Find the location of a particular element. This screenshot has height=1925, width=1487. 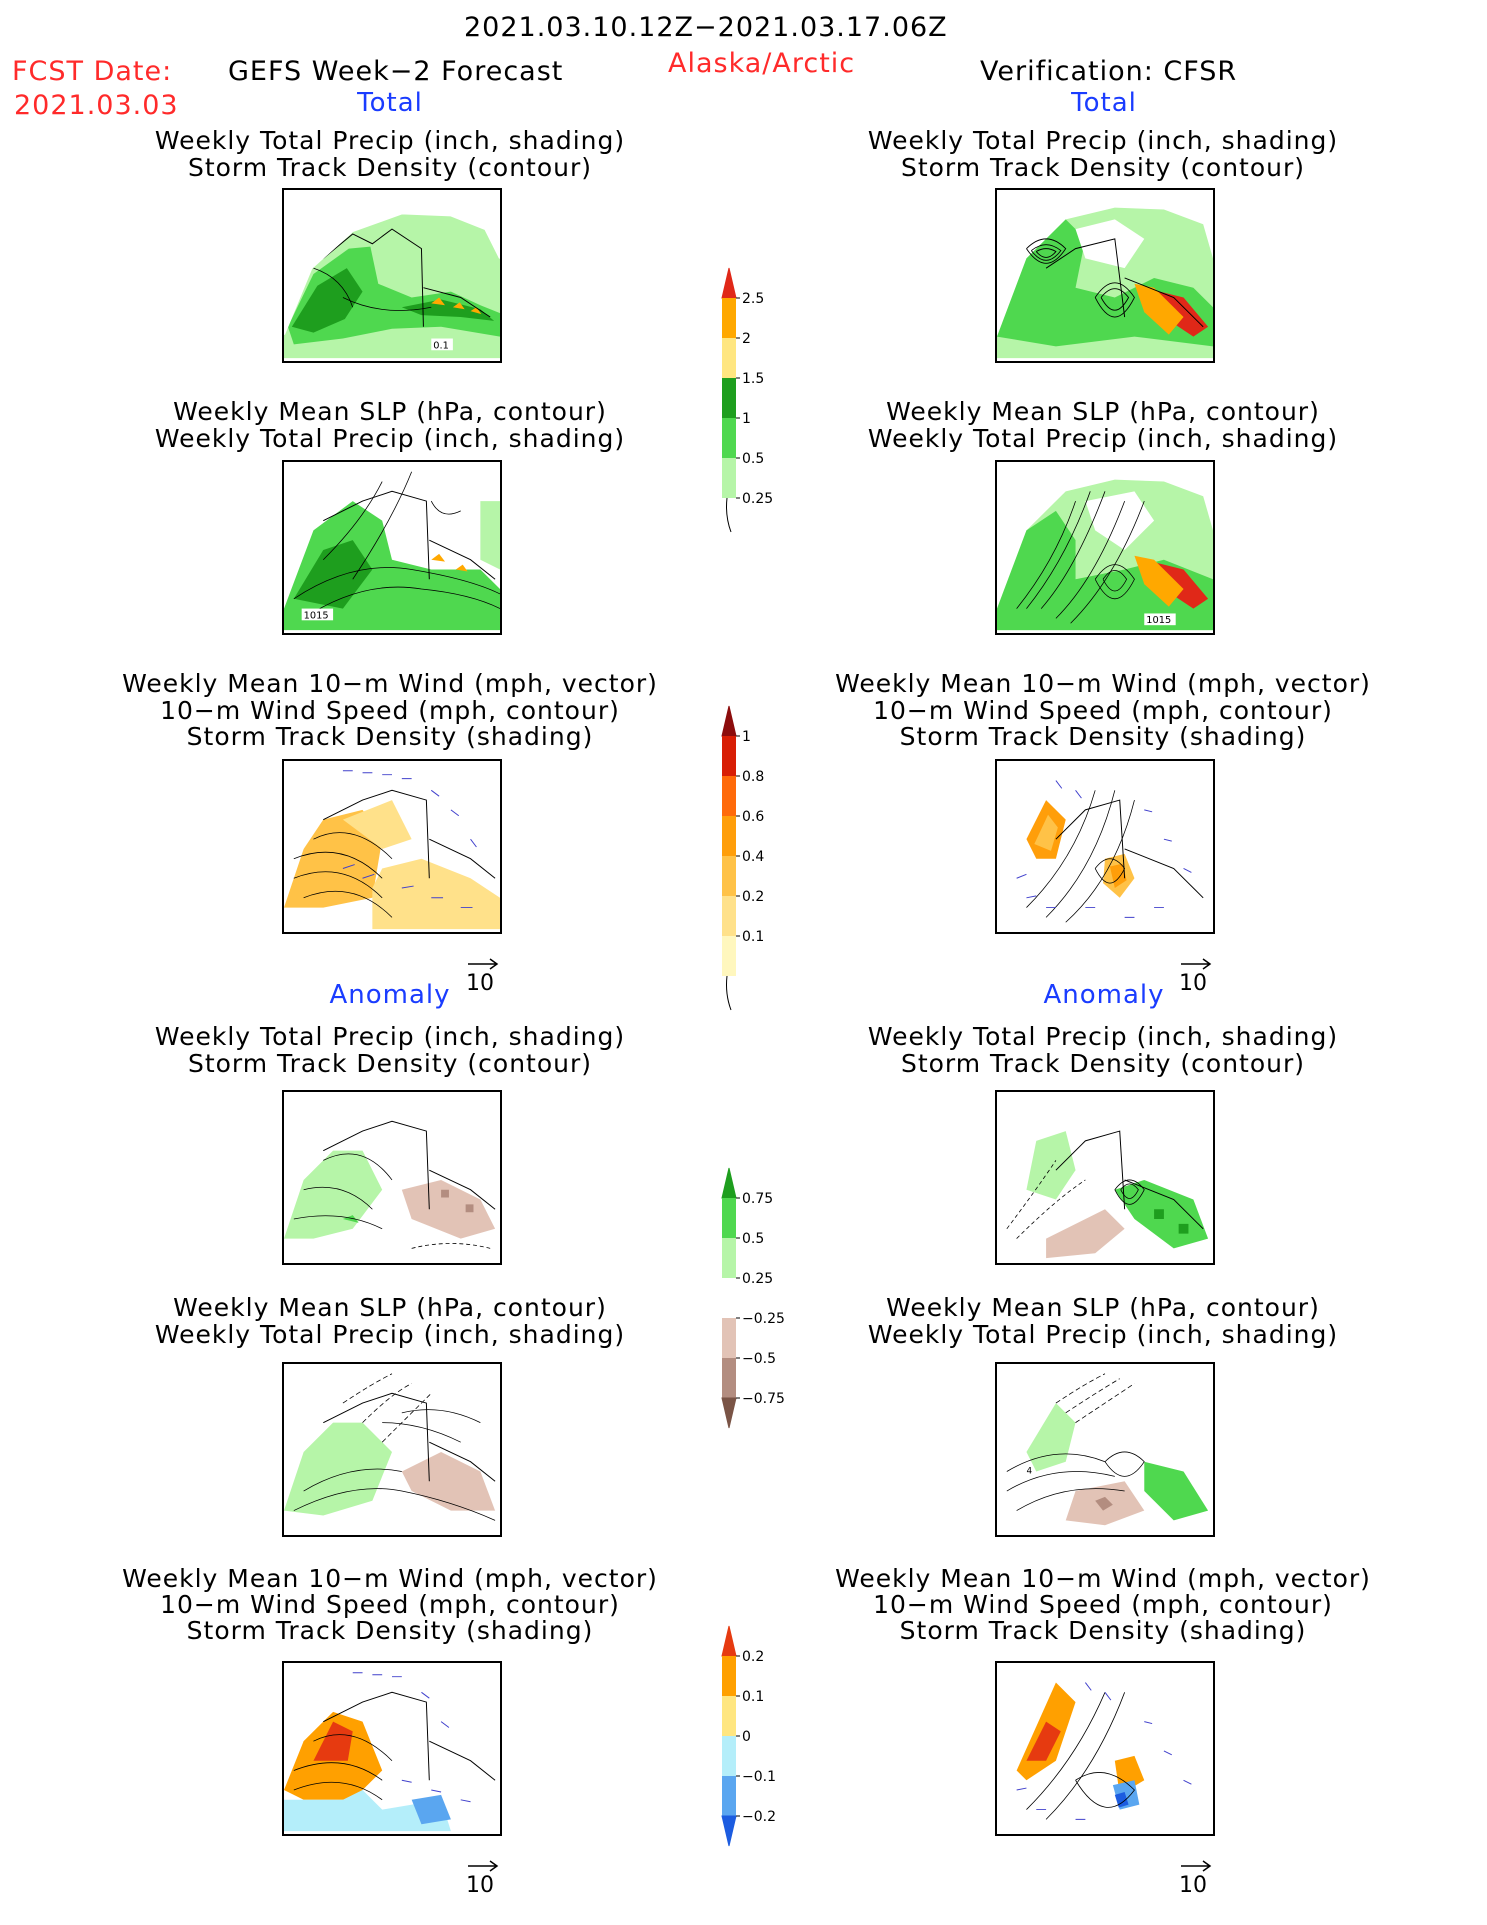

colorbar-label: 0.8 is located at coordinates (753, 777).